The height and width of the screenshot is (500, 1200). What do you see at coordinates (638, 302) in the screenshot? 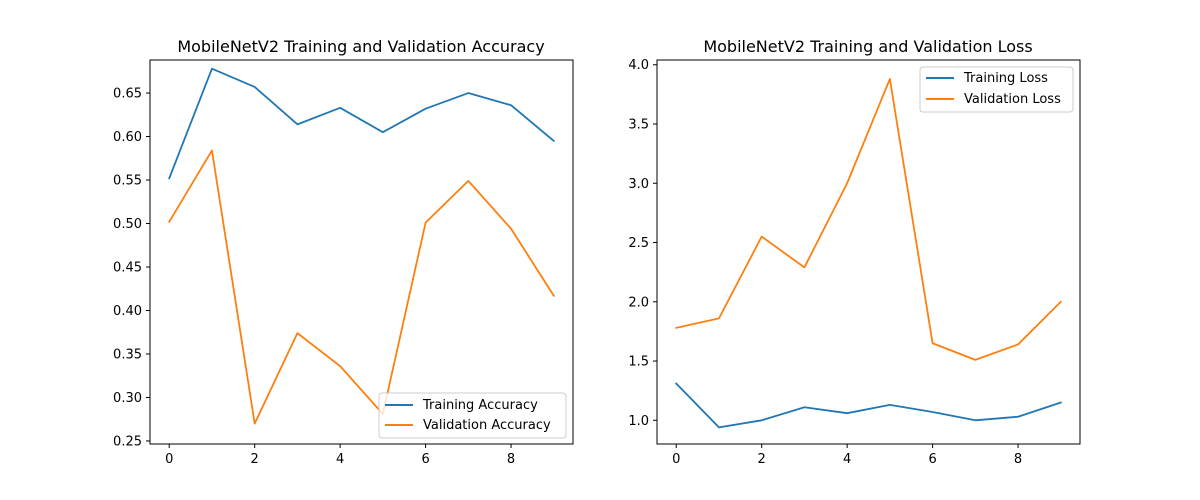
I see `y-tick-label: 2.0` at bounding box center [638, 302].